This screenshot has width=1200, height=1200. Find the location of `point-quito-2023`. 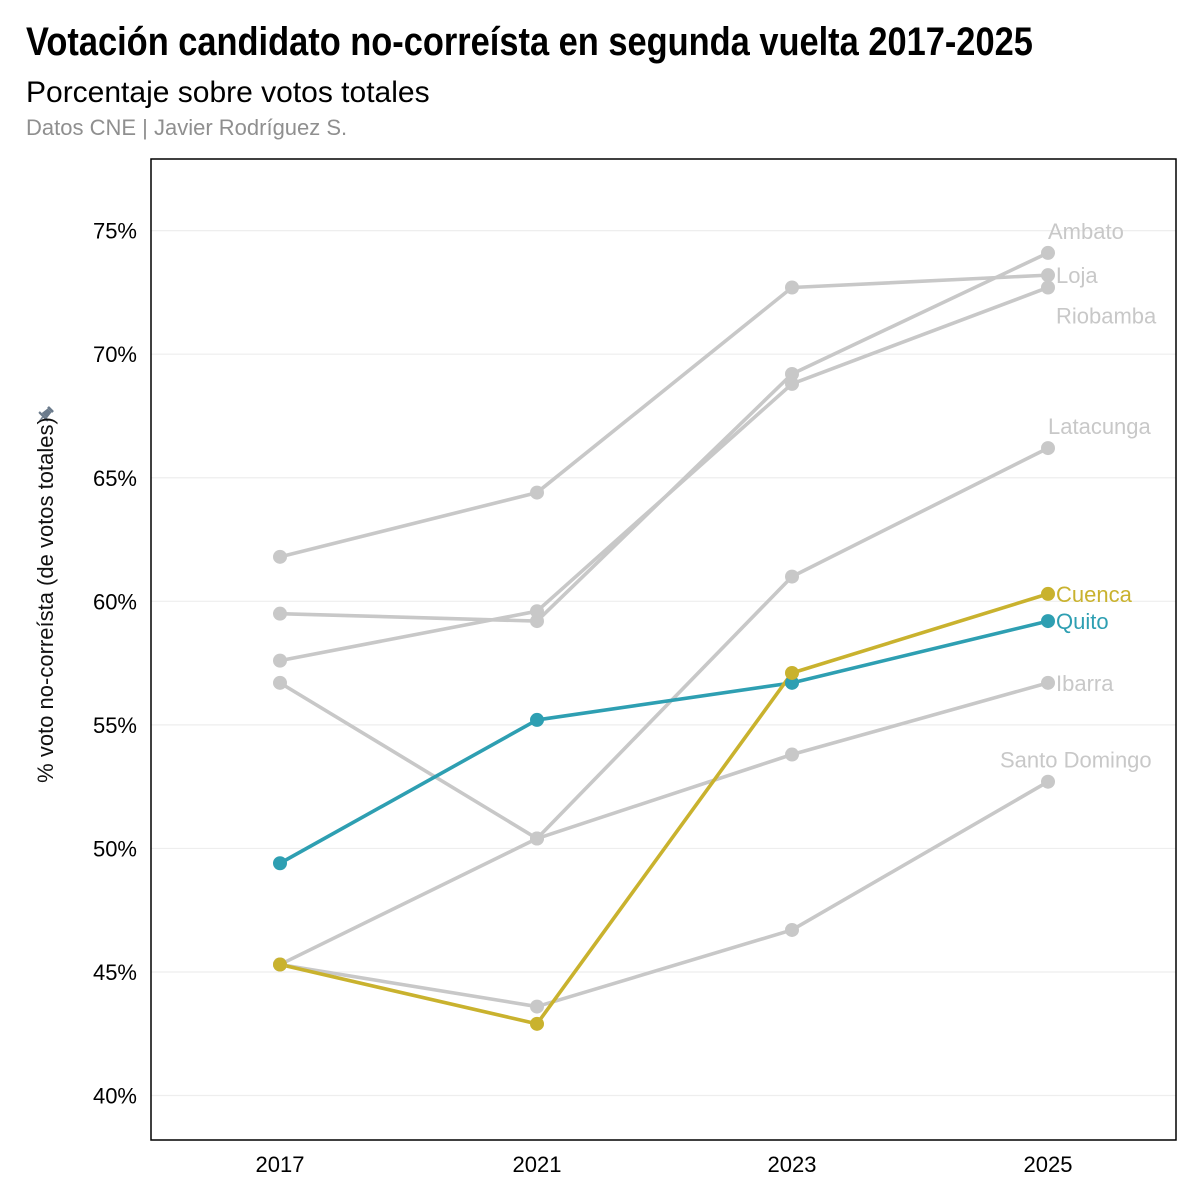

point-quito-2023 is located at coordinates (792, 682).